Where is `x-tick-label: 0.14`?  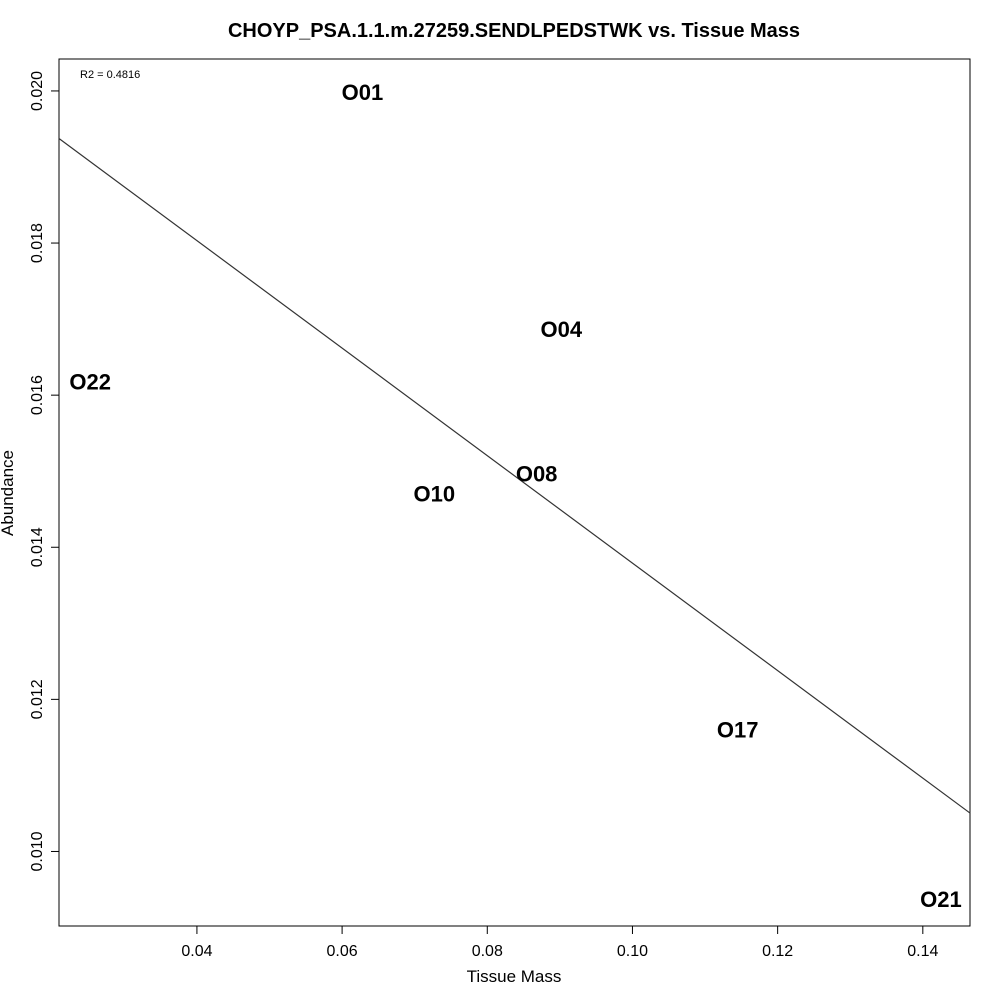 x-tick-label: 0.14 is located at coordinates (922, 951).